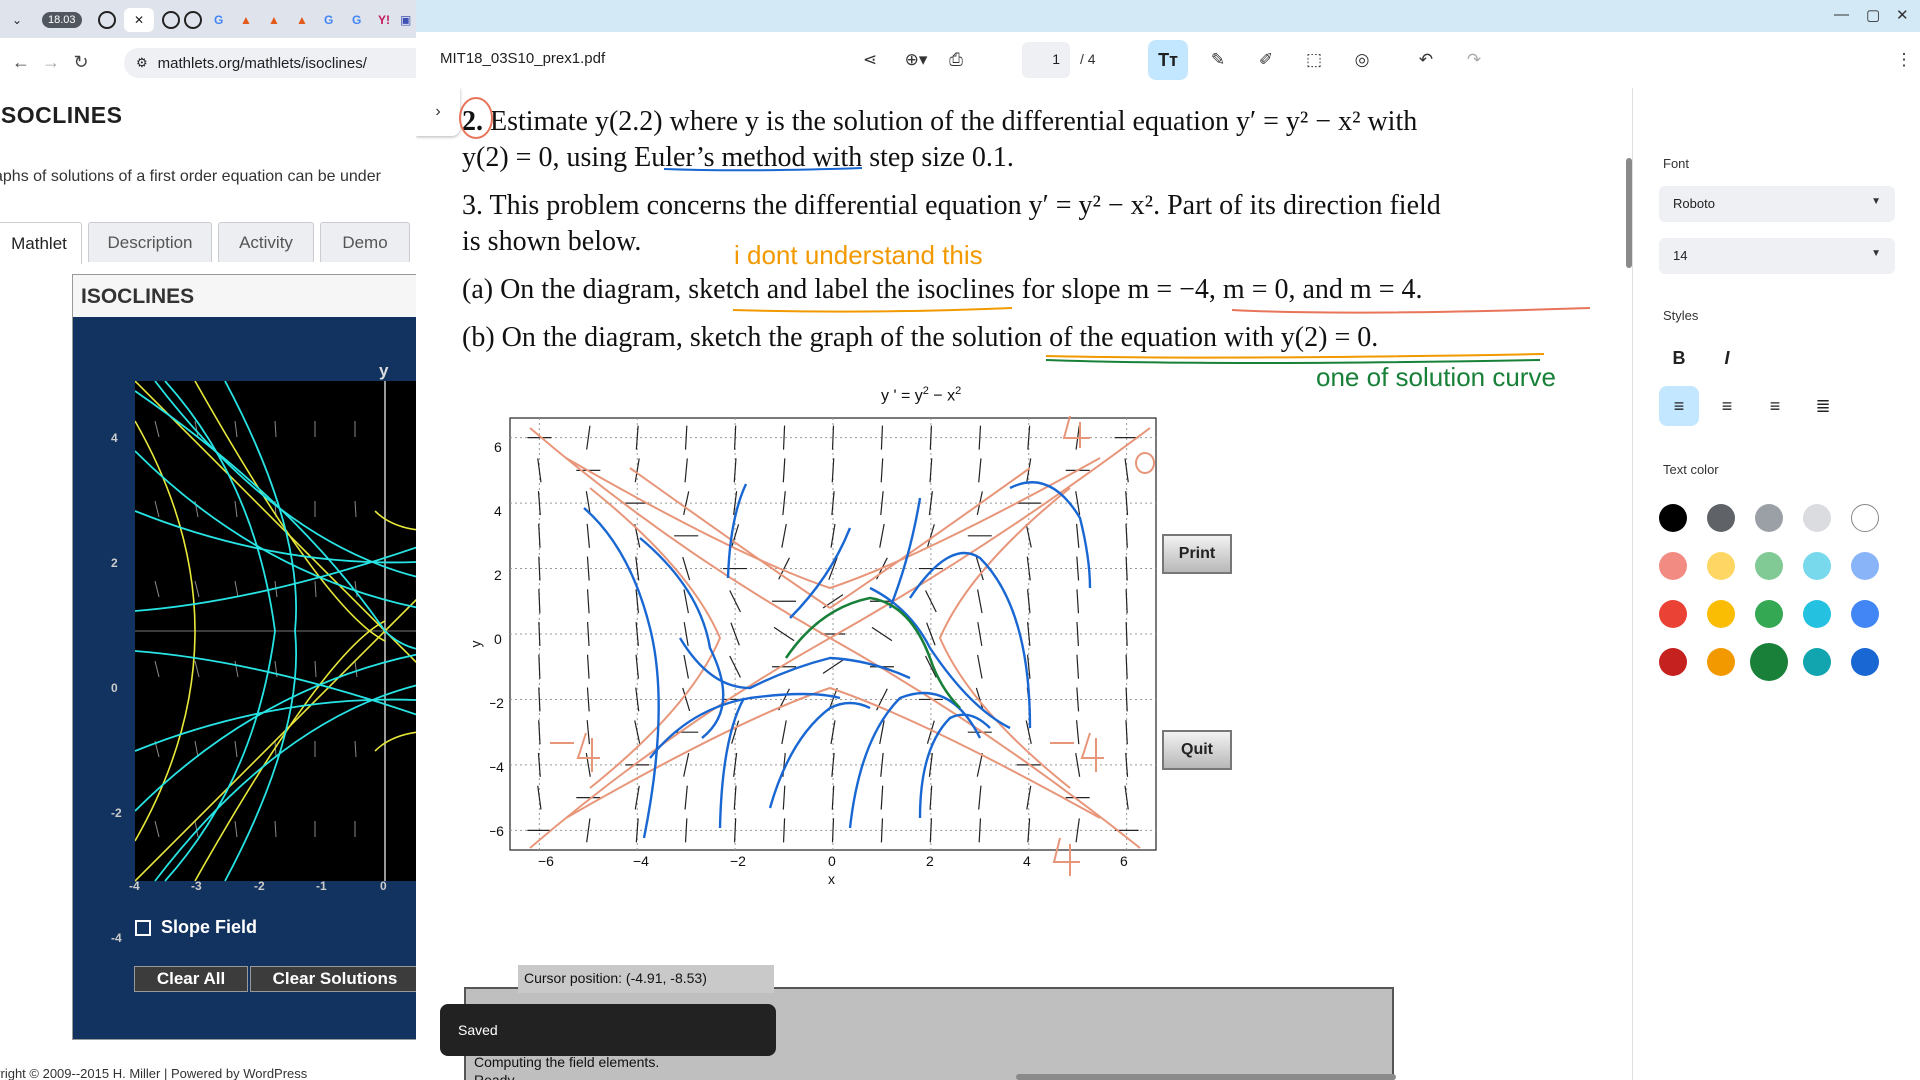 The width and height of the screenshot is (1920, 1080). Describe the element at coordinates (406, 20) in the screenshot. I see `tab-site-icon: ▣` at that location.